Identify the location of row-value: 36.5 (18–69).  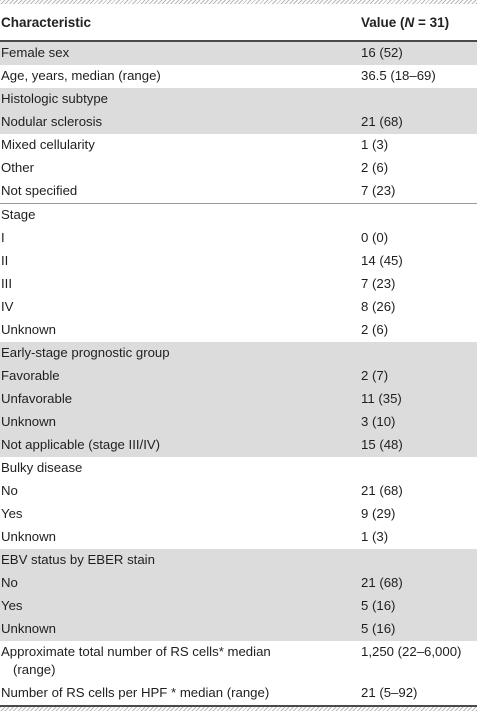
(398, 75).